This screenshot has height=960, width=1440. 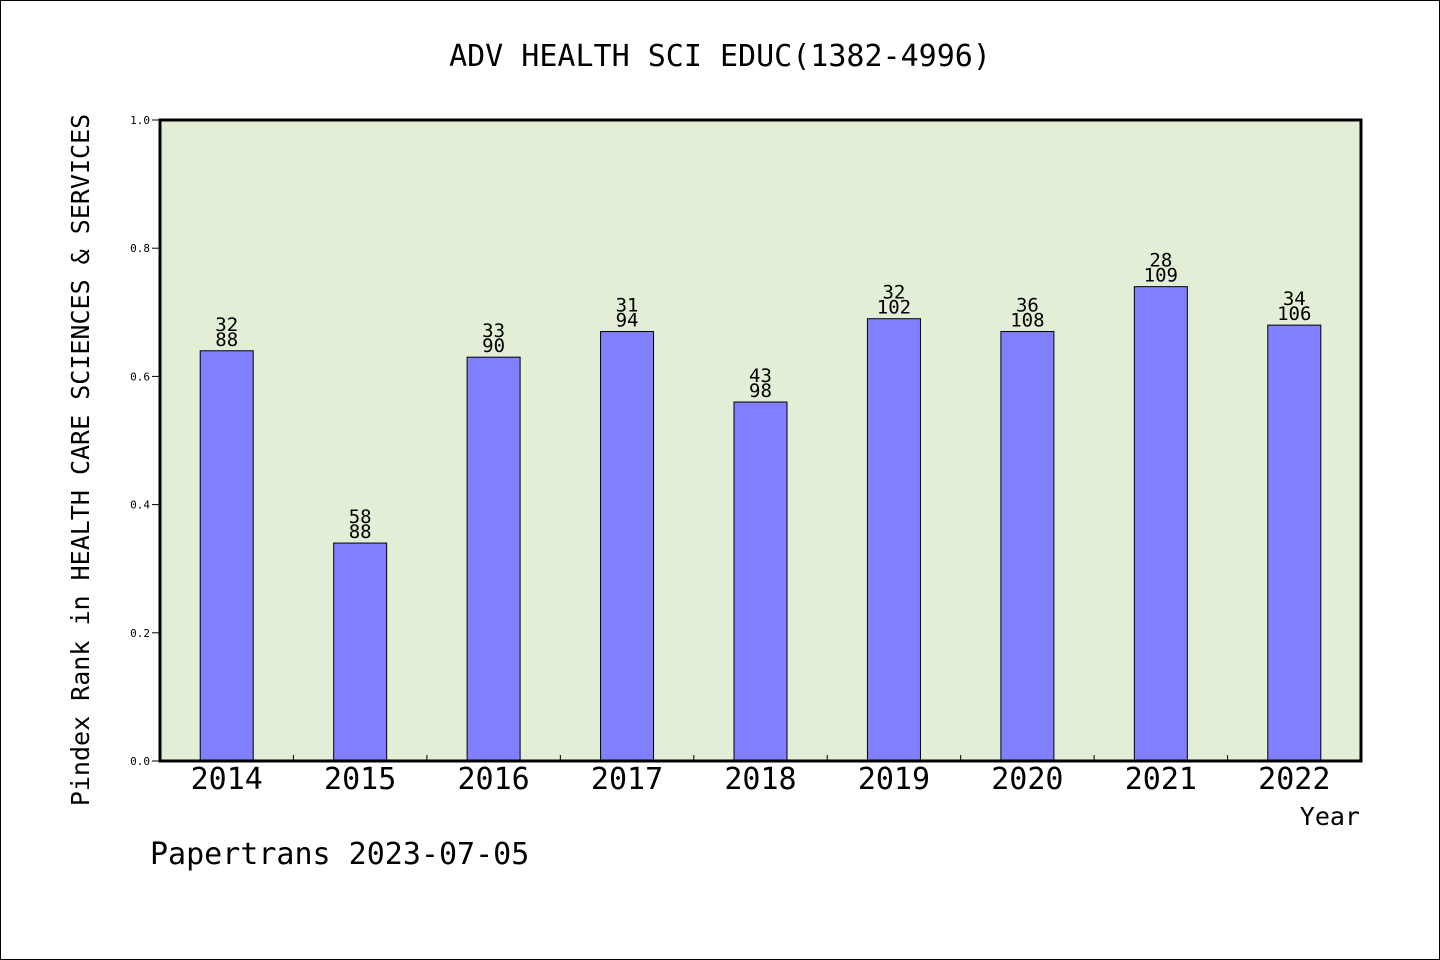 What do you see at coordinates (1027, 306) in the screenshot?
I see `bar-label-top: 36` at bounding box center [1027, 306].